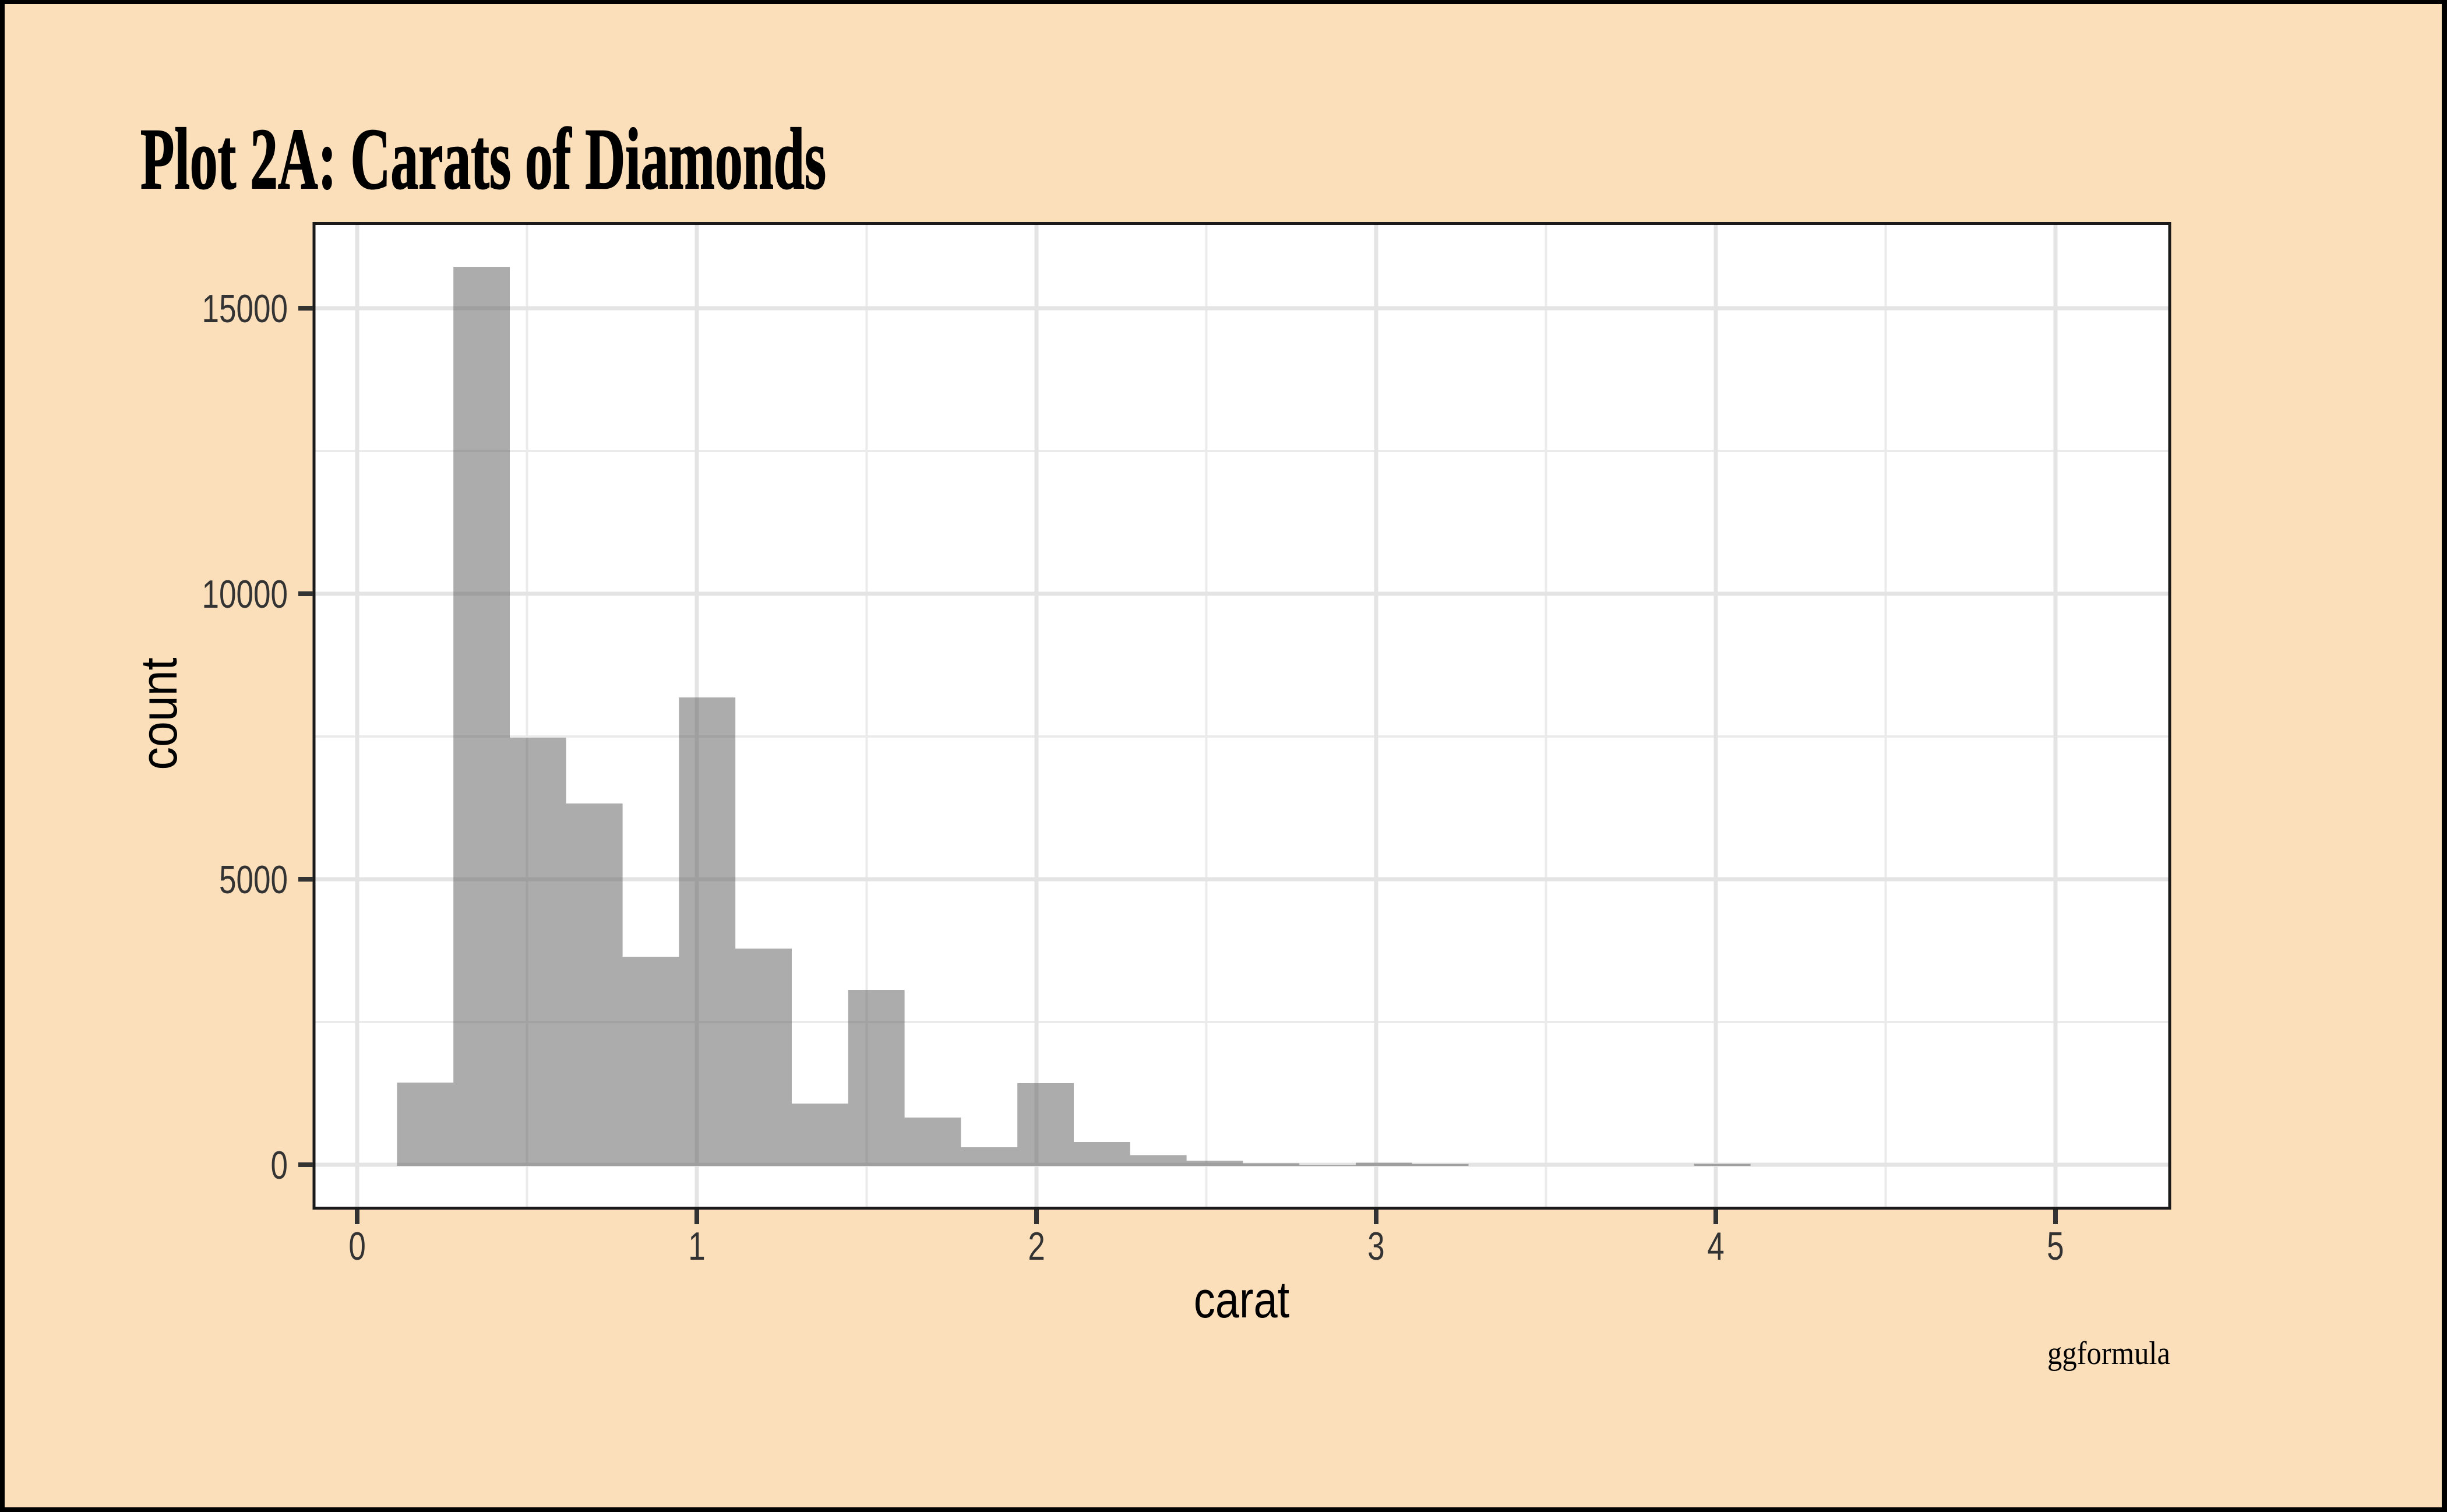 The width and height of the screenshot is (2447, 1512). What do you see at coordinates (159, 713) in the screenshot?
I see `svg-text: count` at bounding box center [159, 713].